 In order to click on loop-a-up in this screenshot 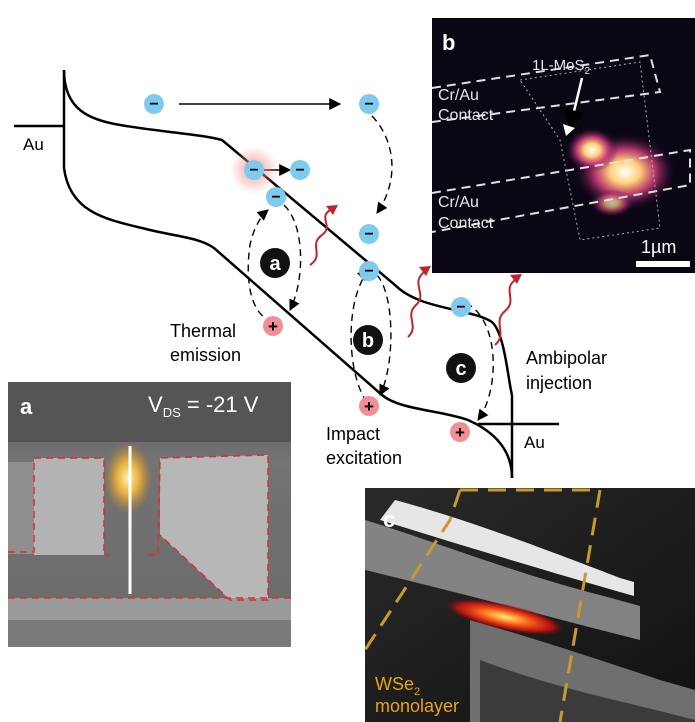, I will do `click(260, 266)`.